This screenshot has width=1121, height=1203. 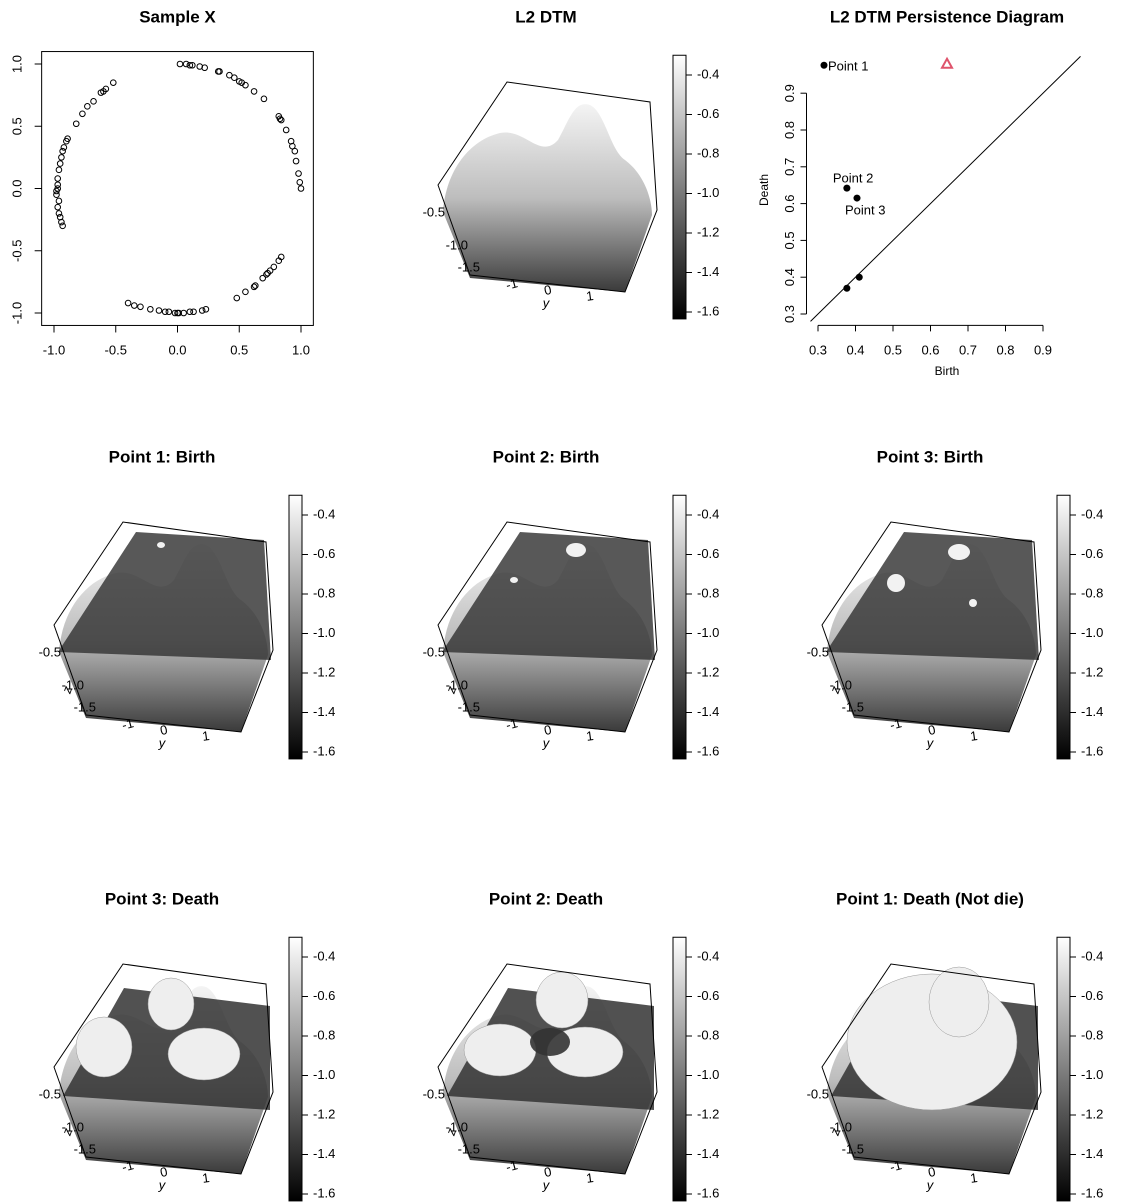 I want to click on x-tick-label: 0.0, so click(x=177, y=349).